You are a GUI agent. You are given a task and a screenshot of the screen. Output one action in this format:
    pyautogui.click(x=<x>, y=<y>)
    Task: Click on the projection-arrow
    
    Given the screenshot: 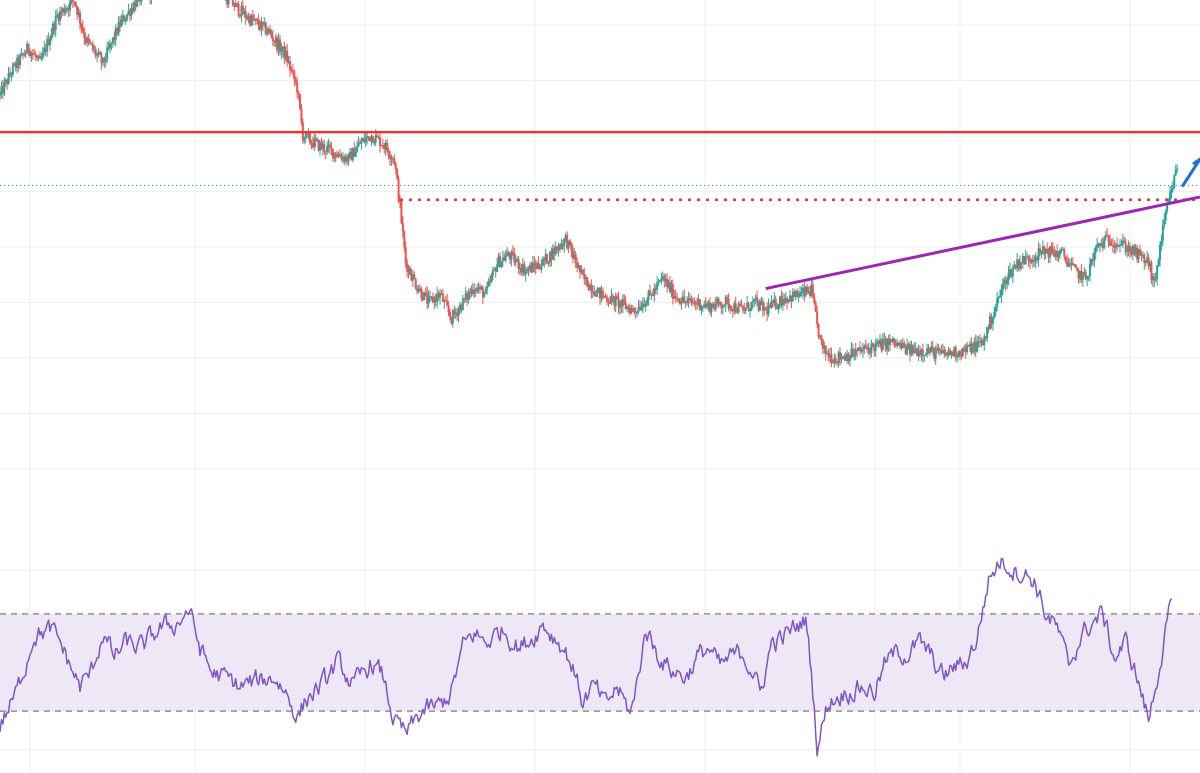 What is the action you would take?
    pyautogui.click(x=1190, y=172)
    